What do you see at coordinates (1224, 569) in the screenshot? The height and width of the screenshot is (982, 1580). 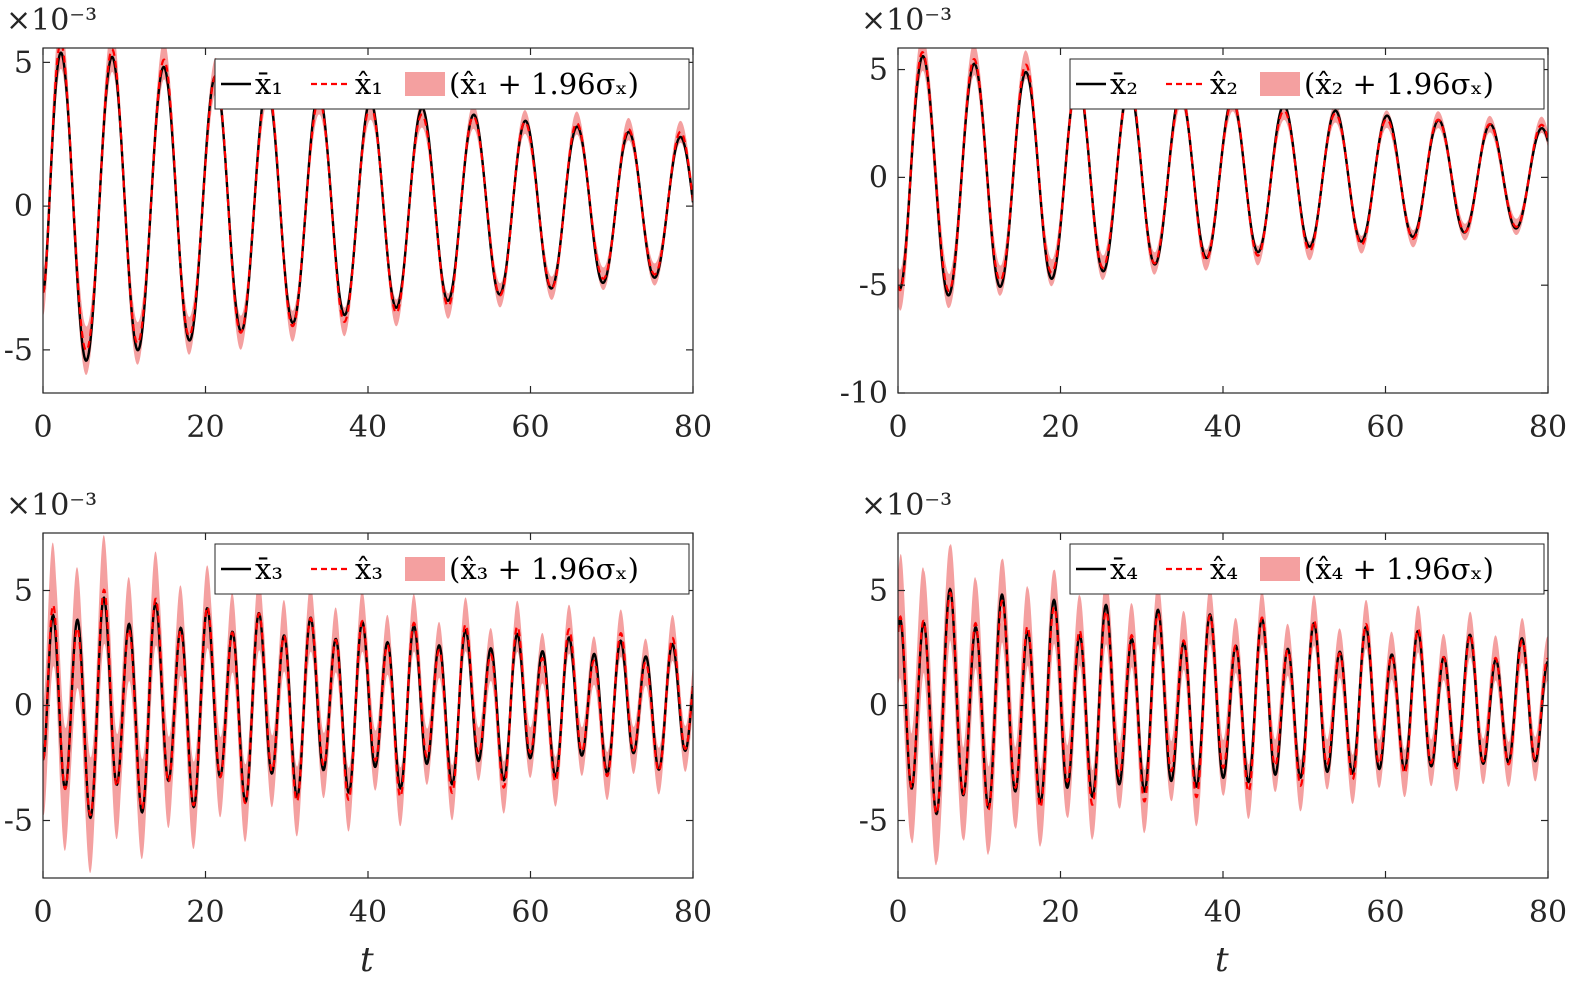 I see `legend-label-estimate: x̂₄` at bounding box center [1224, 569].